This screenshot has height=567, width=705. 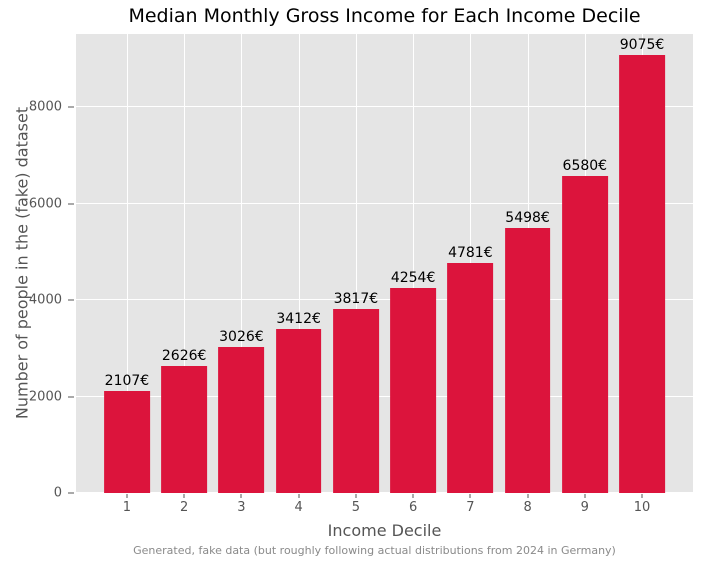 I want to click on bar-value-label: 3412€, so click(x=298, y=318).